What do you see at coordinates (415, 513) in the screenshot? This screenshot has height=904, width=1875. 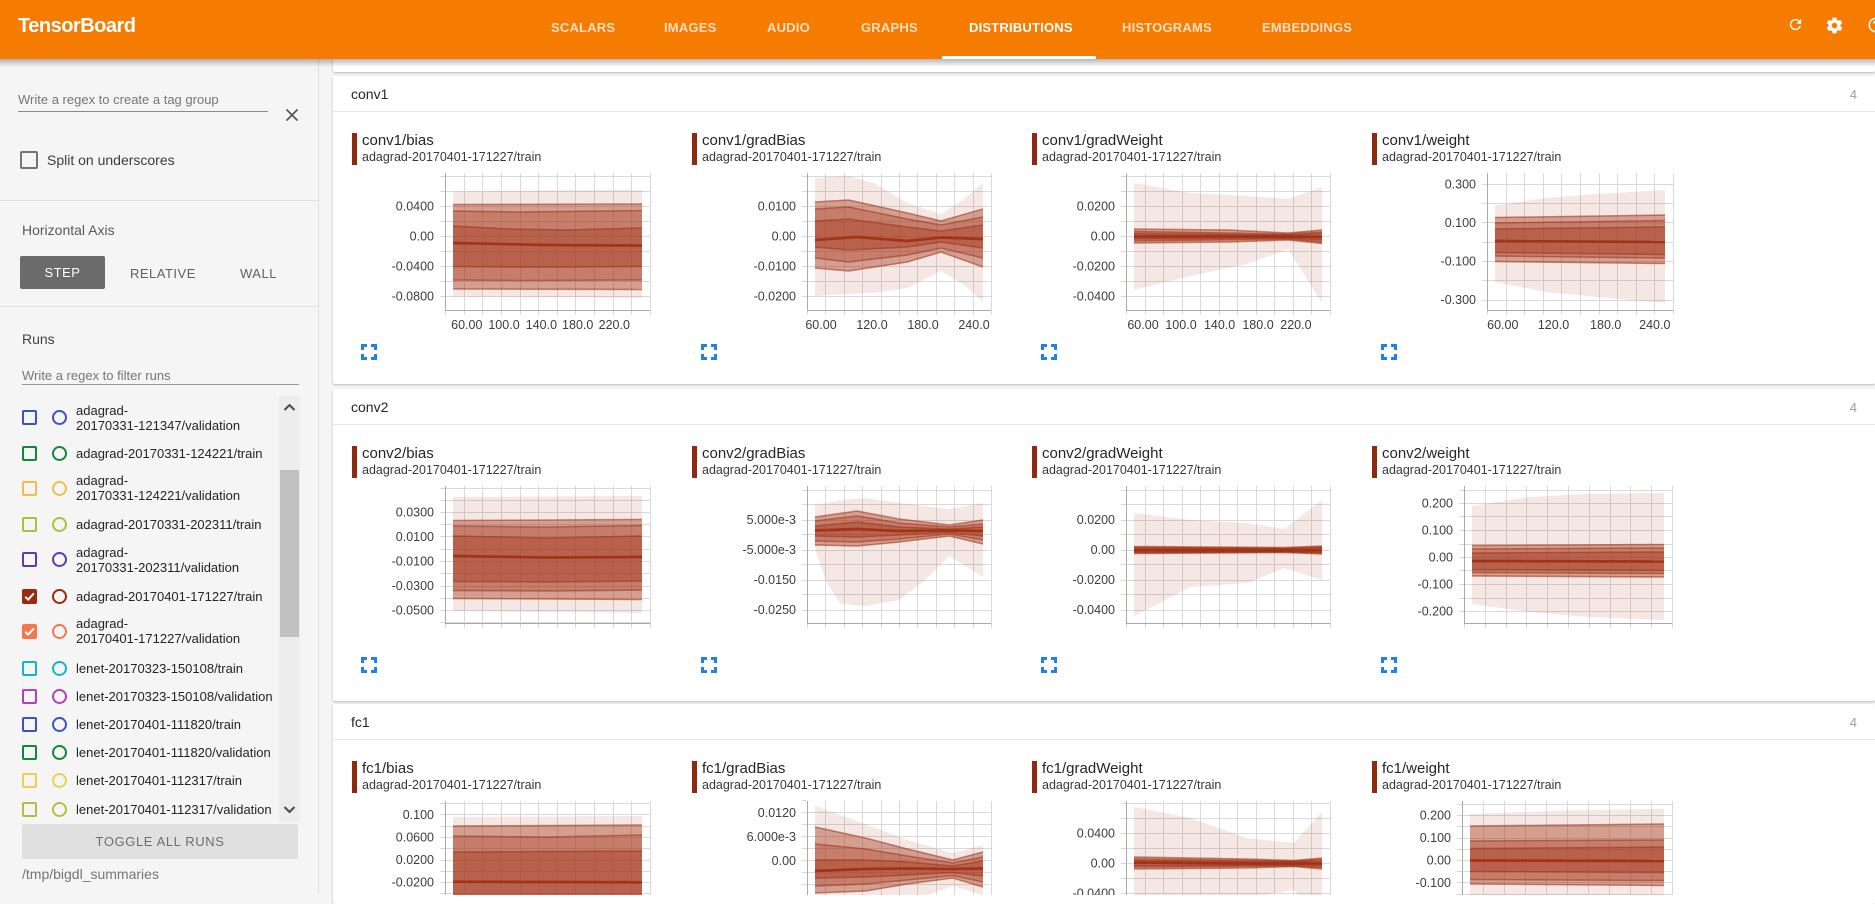 I see `svg-text: 0.0300` at bounding box center [415, 513].